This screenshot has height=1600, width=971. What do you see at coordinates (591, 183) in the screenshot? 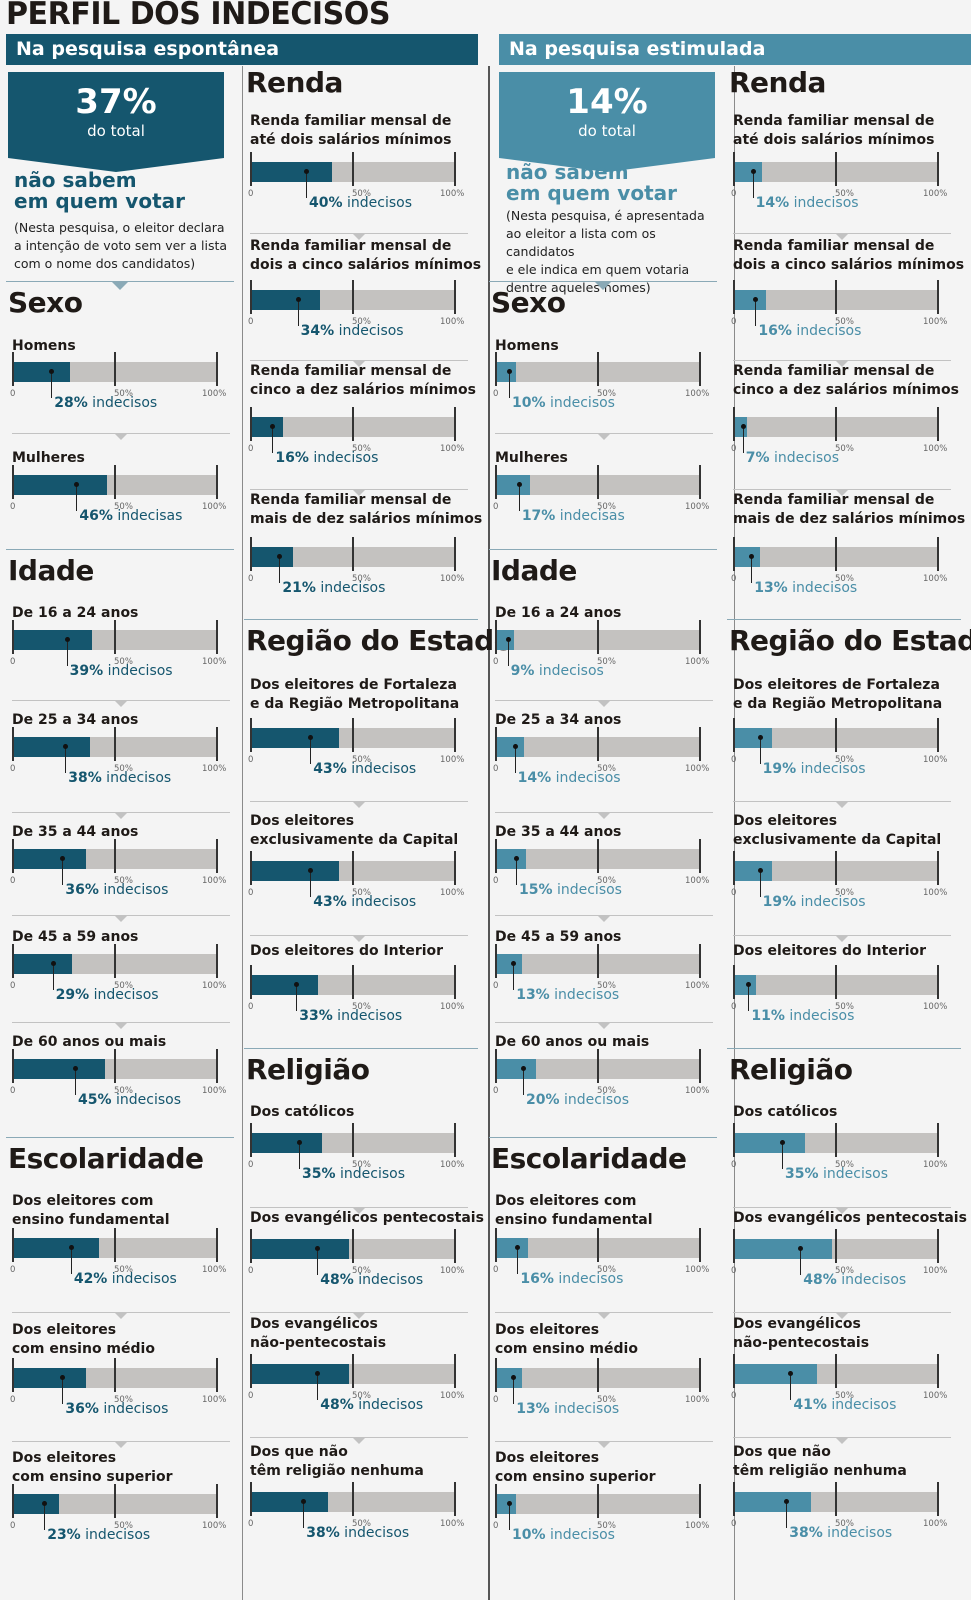
I see `intro-heading-stimulated: não sabem em quem votar` at bounding box center [591, 183].